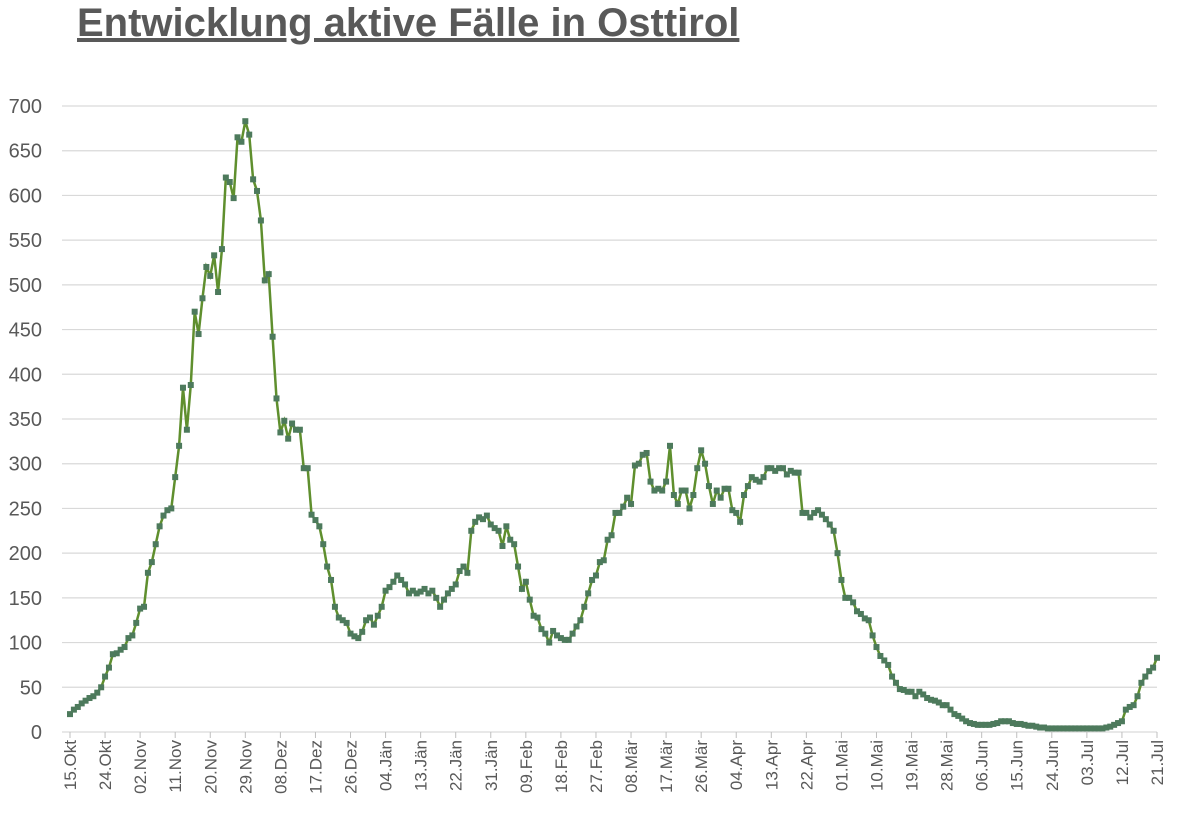 The image size is (1200, 830). What do you see at coordinates (210, 767) in the screenshot?
I see `x-tick-label: 20.Nov` at bounding box center [210, 767].